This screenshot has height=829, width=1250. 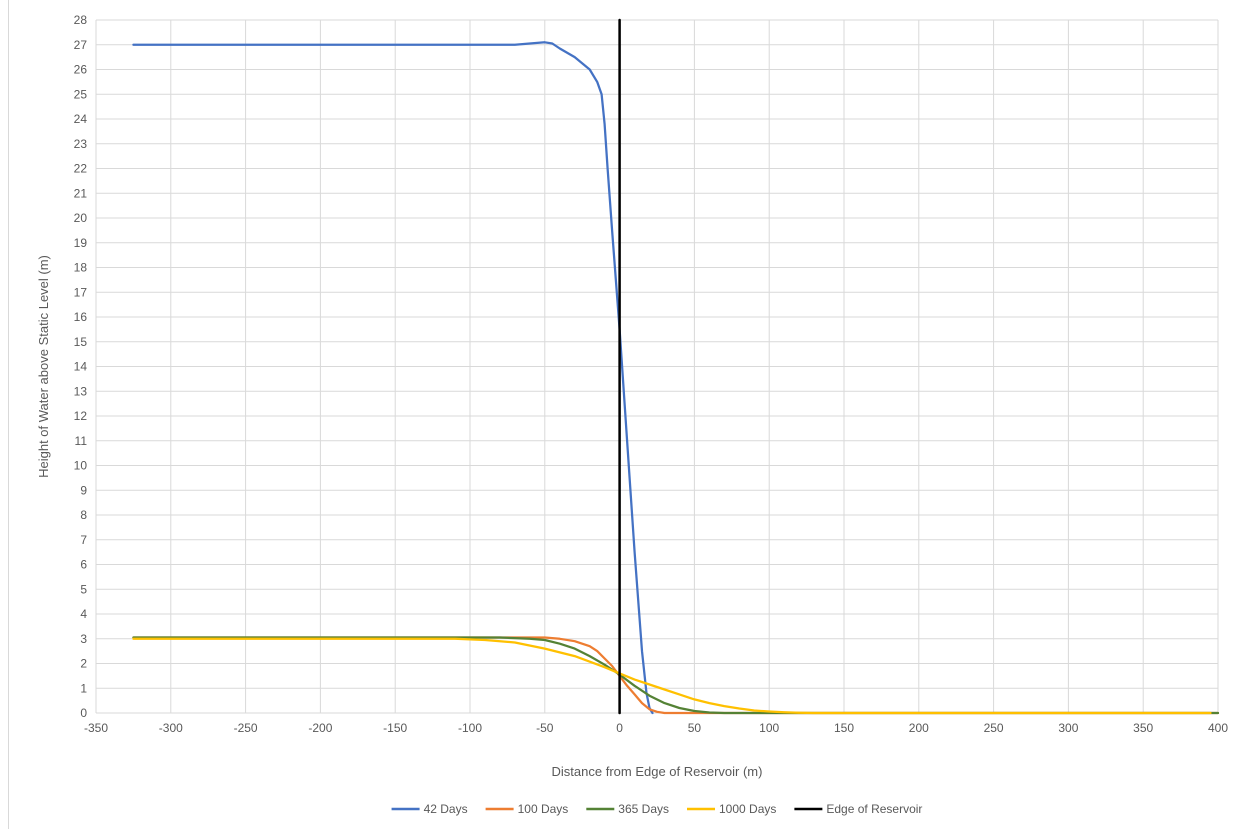 What do you see at coordinates (83, 688) in the screenshot?
I see `y-tick-label: 1` at bounding box center [83, 688].